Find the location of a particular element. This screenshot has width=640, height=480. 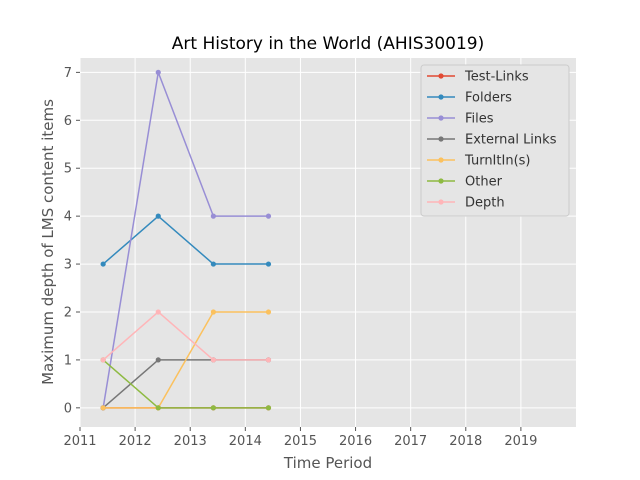

x-tick-label: 2011 is located at coordinates (79, 441).